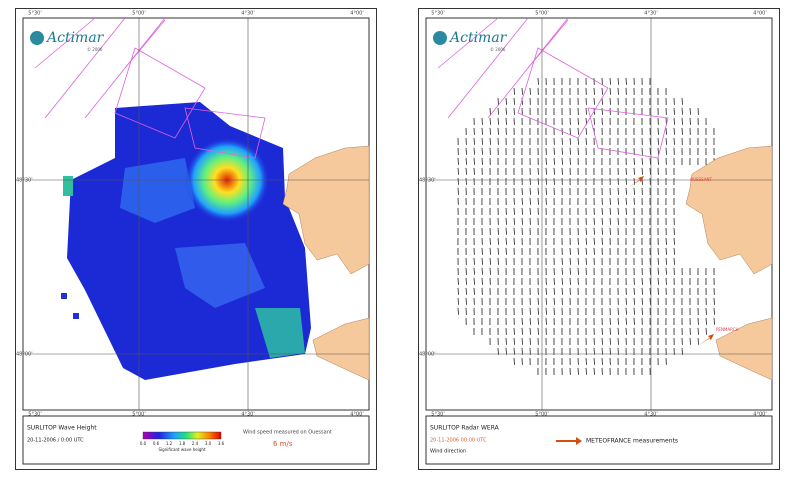  Describe the element at coordinates (24, 181) in the screenshot. I see `lat-label: 48°30'` at that location.